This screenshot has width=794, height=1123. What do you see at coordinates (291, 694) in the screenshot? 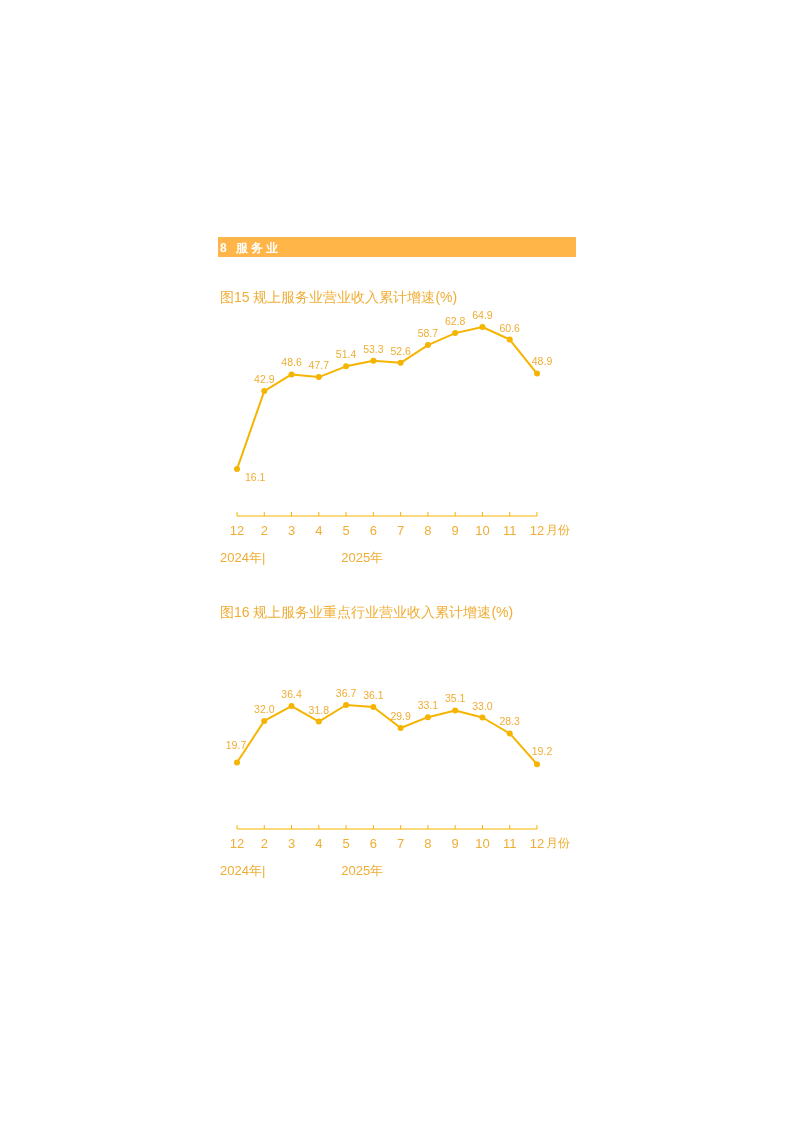
I see `data-label: 36.4` at bounding box center [291, 694].